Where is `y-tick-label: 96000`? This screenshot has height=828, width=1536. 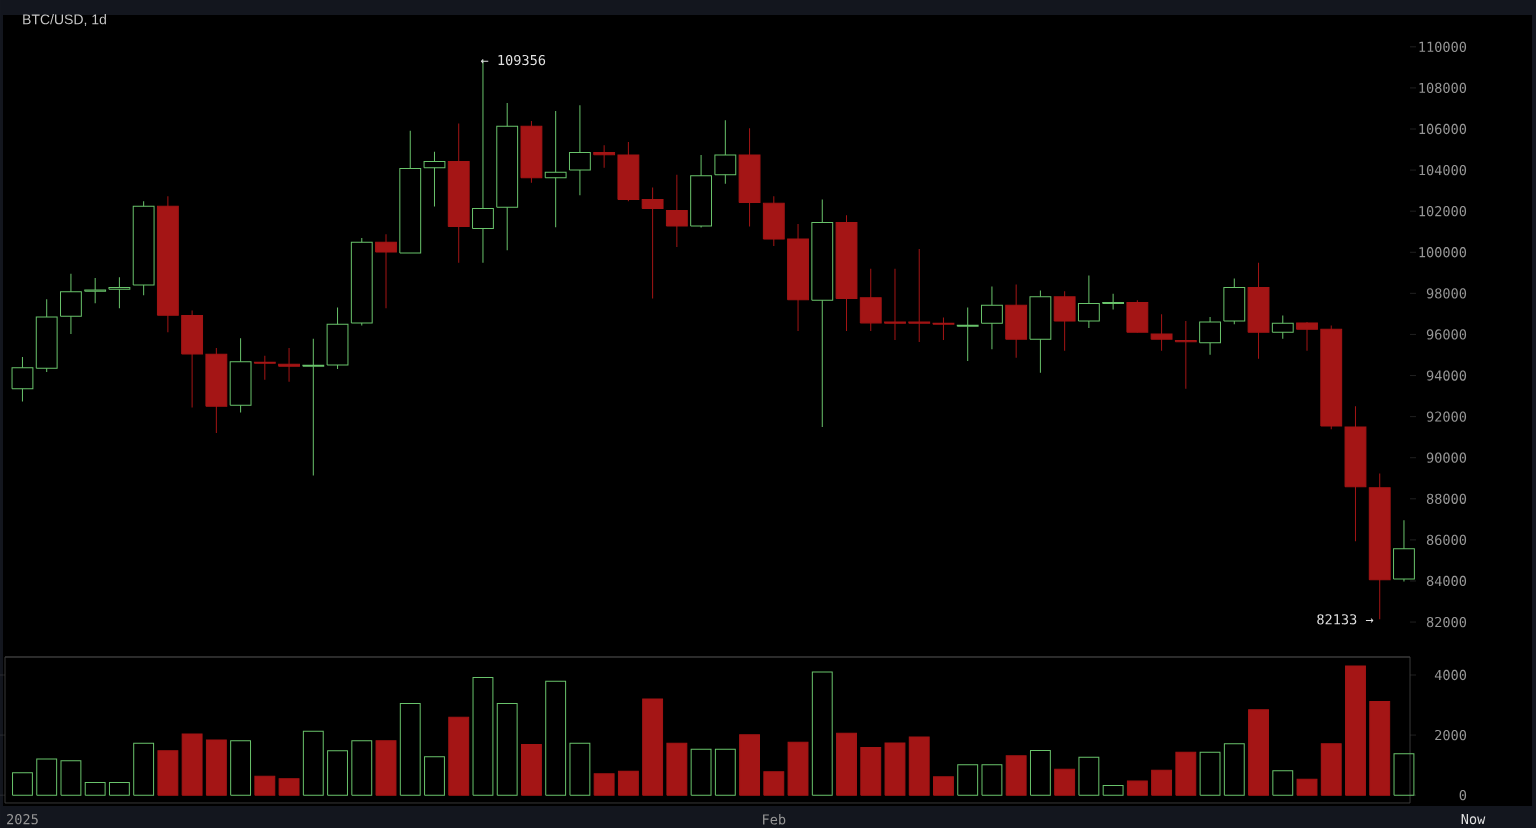 y-tick-label: 96000 is located at coordinates (1446, 334).